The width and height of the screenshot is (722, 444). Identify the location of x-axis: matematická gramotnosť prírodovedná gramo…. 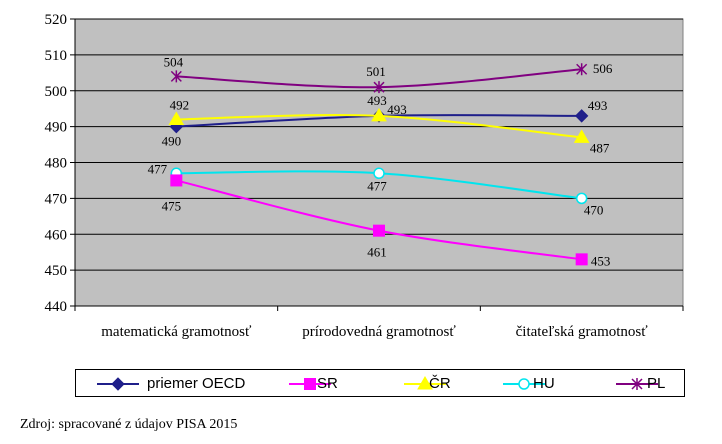
(379, 322).